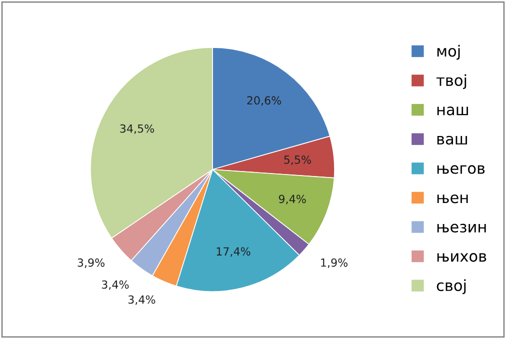 The height and width of the screenshot is (339, 506). I want to click on legend-label: њихов, so click(461, 257).